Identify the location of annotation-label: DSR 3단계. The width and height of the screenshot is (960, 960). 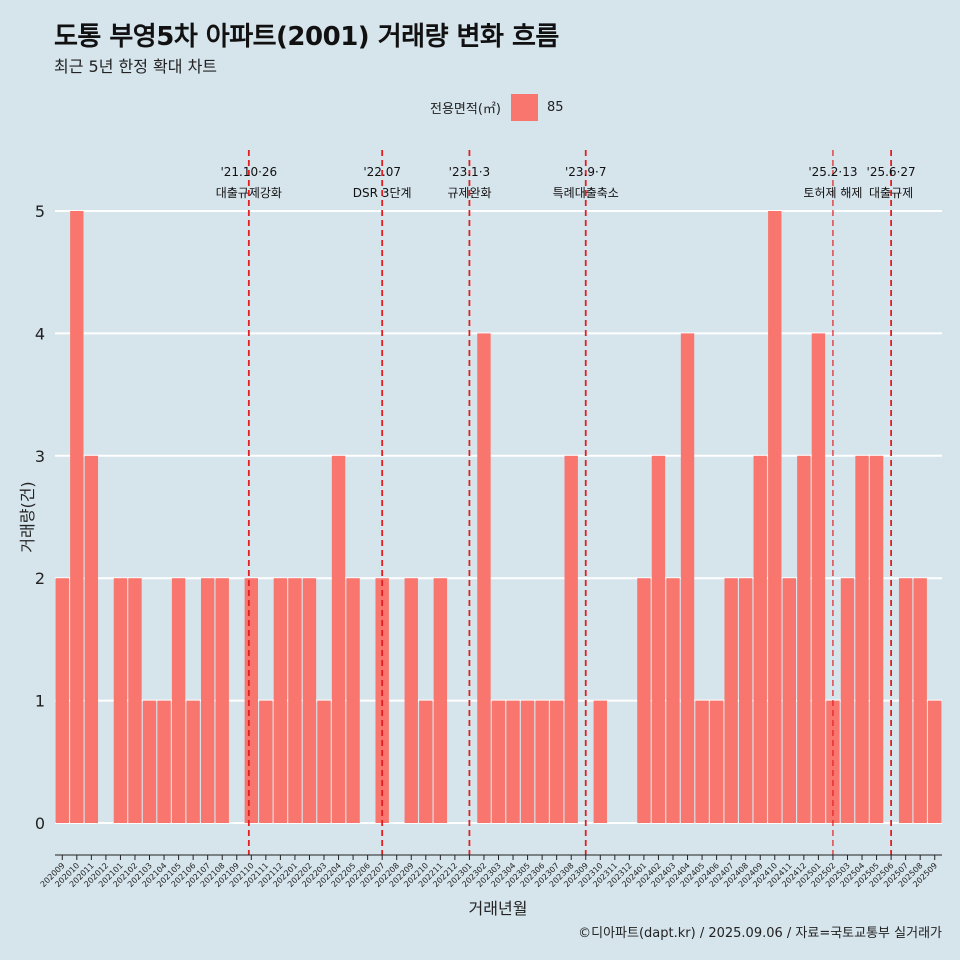
(382, 193).